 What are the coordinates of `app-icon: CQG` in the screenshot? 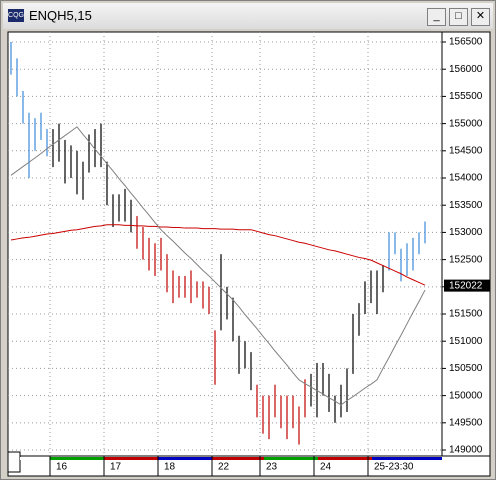 It's located at (16, 15).